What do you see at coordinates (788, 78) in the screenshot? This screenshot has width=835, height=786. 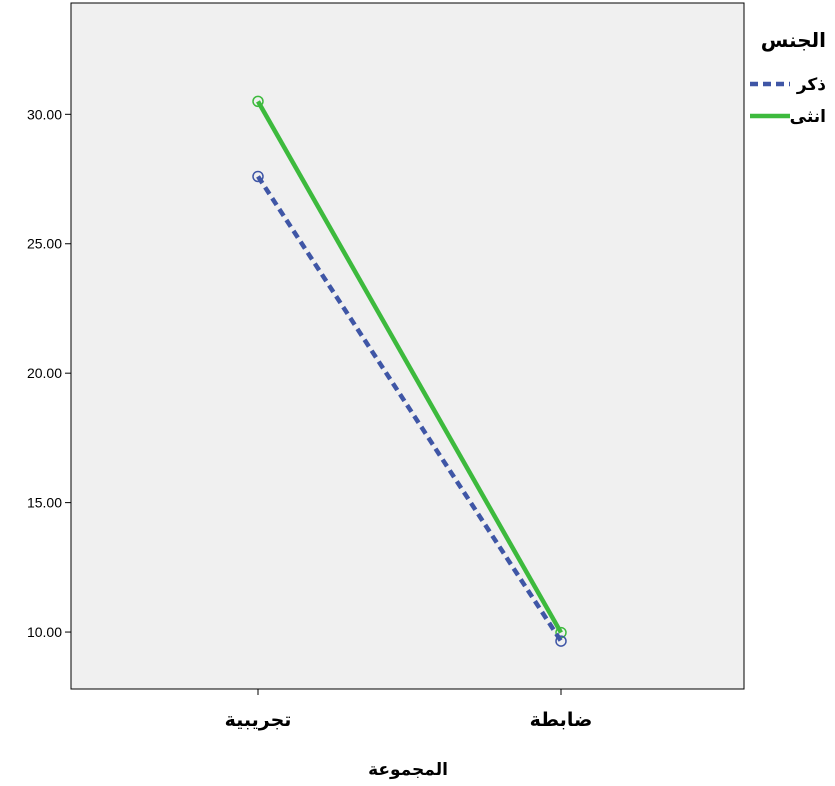 I see `legend: الجنس ذكر انثى` at bounding box center [788, 78].